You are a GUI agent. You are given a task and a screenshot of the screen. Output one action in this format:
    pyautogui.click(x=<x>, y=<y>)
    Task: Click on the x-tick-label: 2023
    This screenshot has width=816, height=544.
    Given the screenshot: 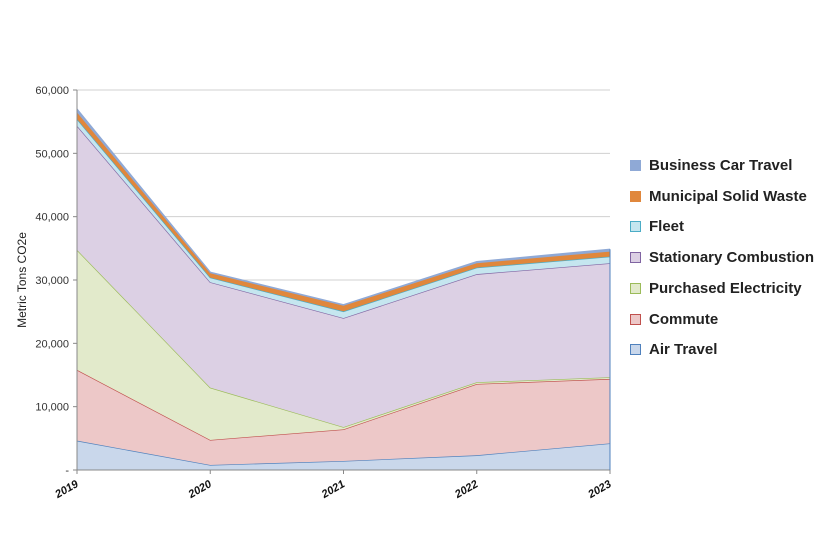 What is the action you would take?
    pyautogui.click(x=599, y=489)
    